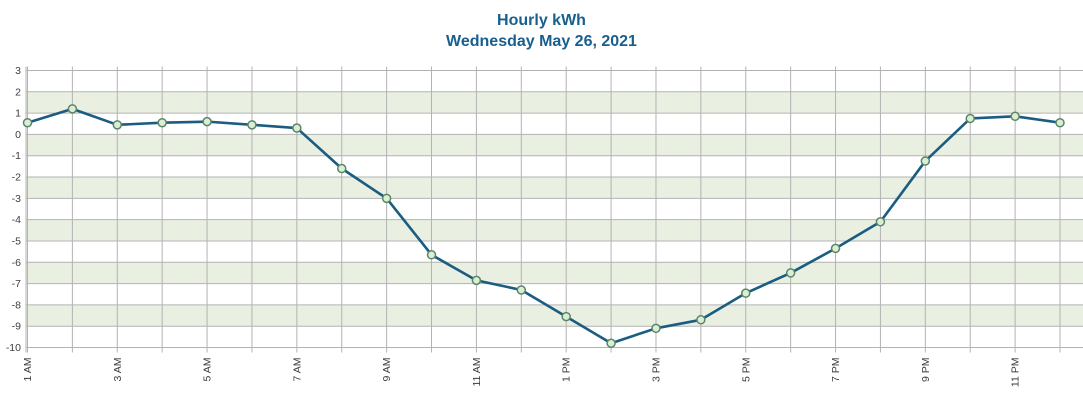 This screenshot has height=409, width=1083. What do you see at coordinates (477, 372) in the screenshot?
I see `x-axis-label: 11 AM` at bounding box center [477, 372].